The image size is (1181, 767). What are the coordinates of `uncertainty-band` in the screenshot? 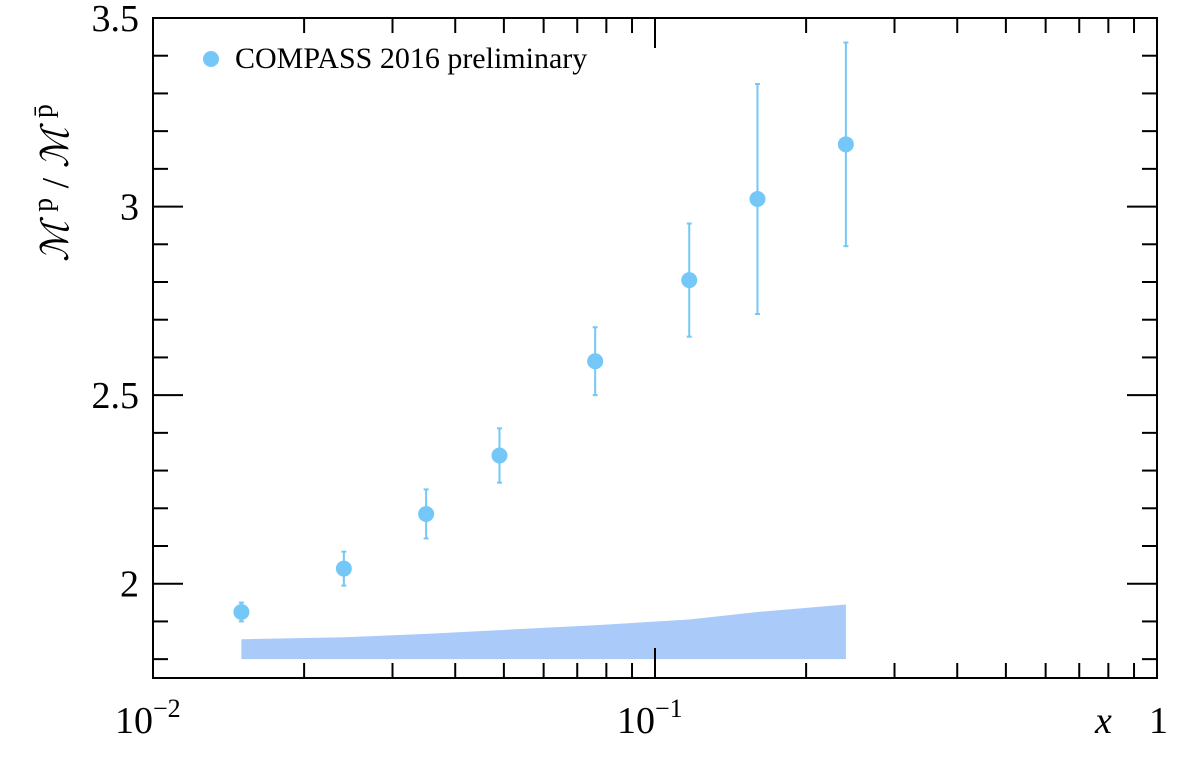 It's located at (543, 632).